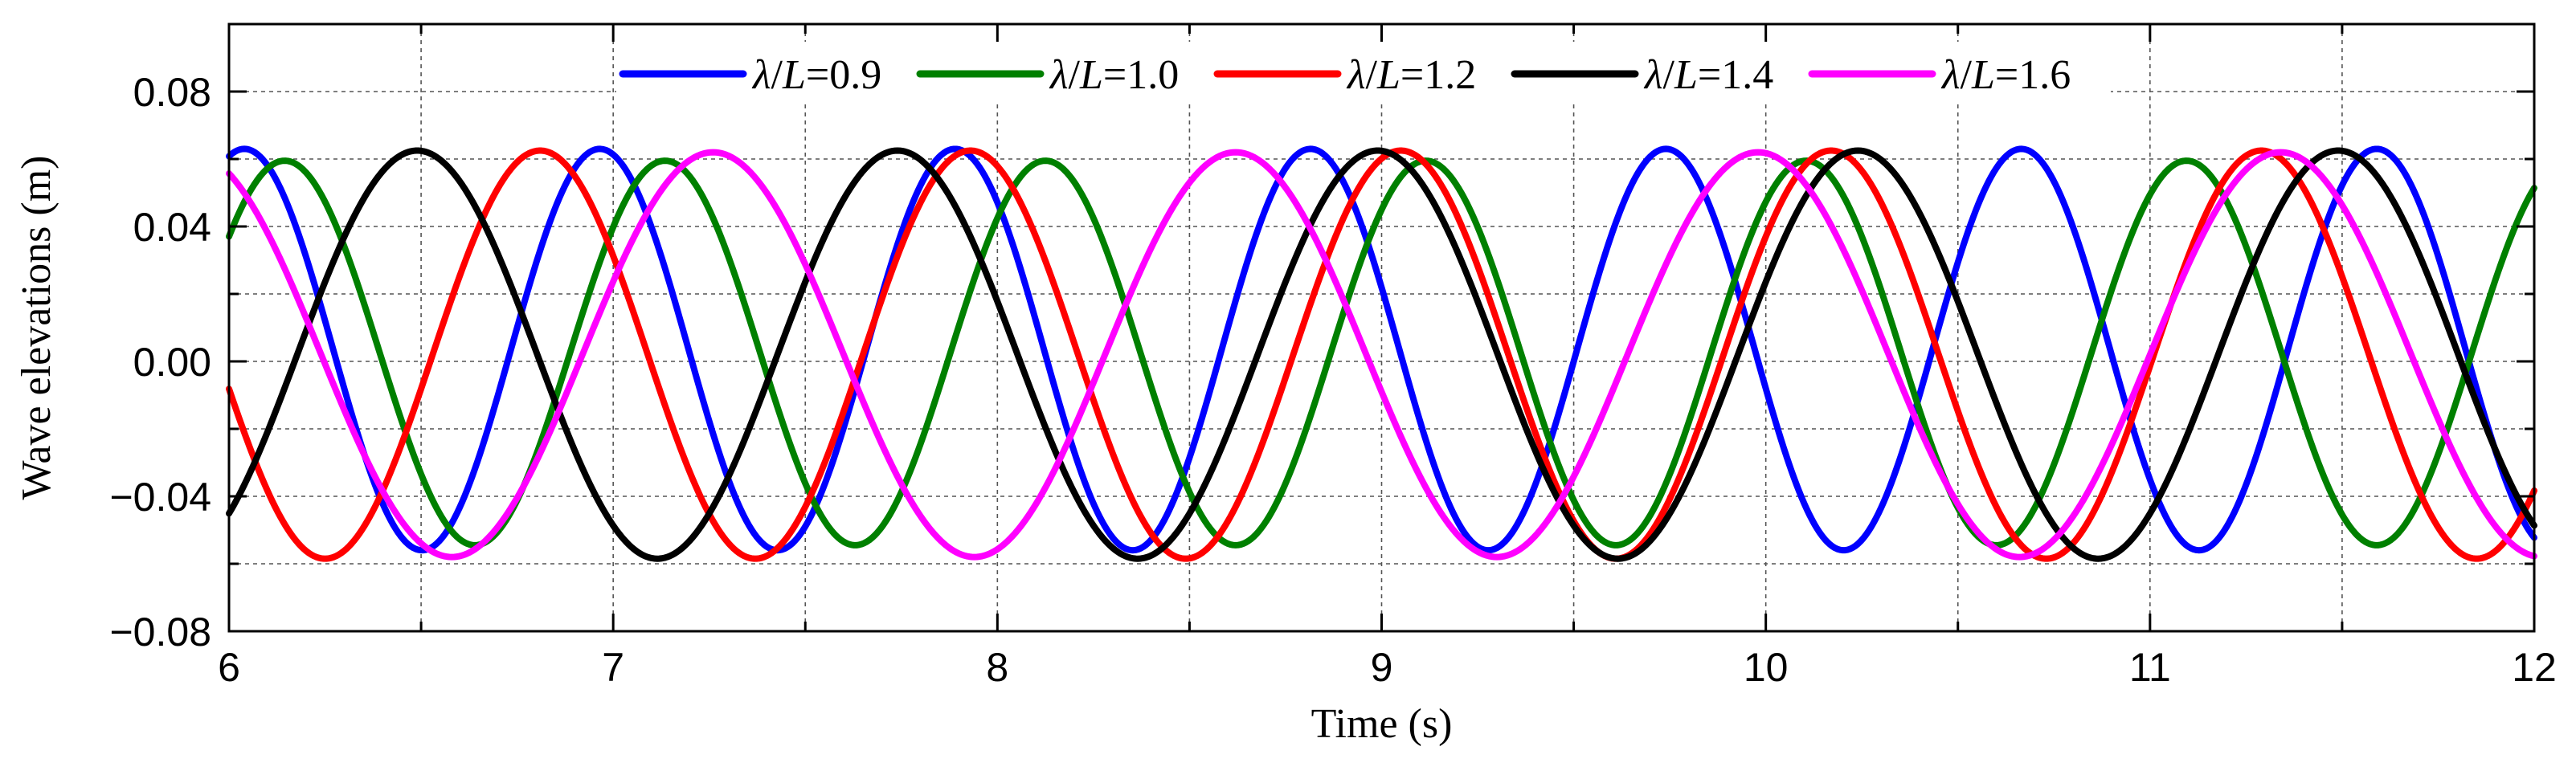  Describe the element at coordinates (172, 362) in the screenshot. I see `y-tick-label: 0.00` at that location.